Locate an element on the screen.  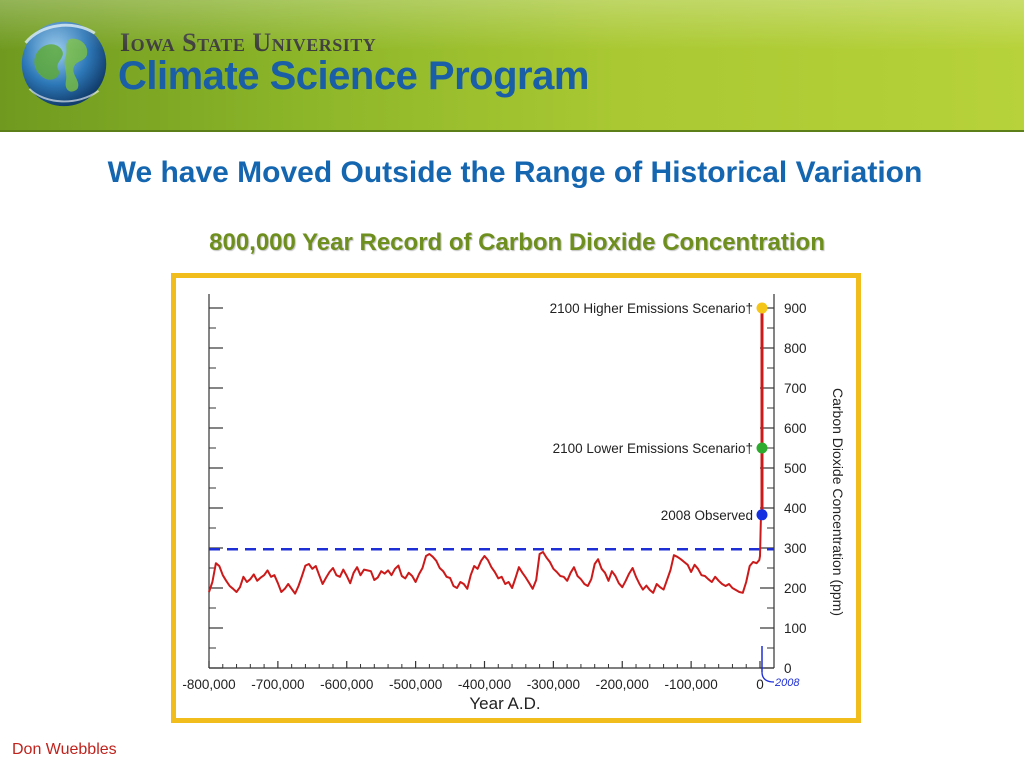
lower-scenario-point is located at coordinates (762, 448).